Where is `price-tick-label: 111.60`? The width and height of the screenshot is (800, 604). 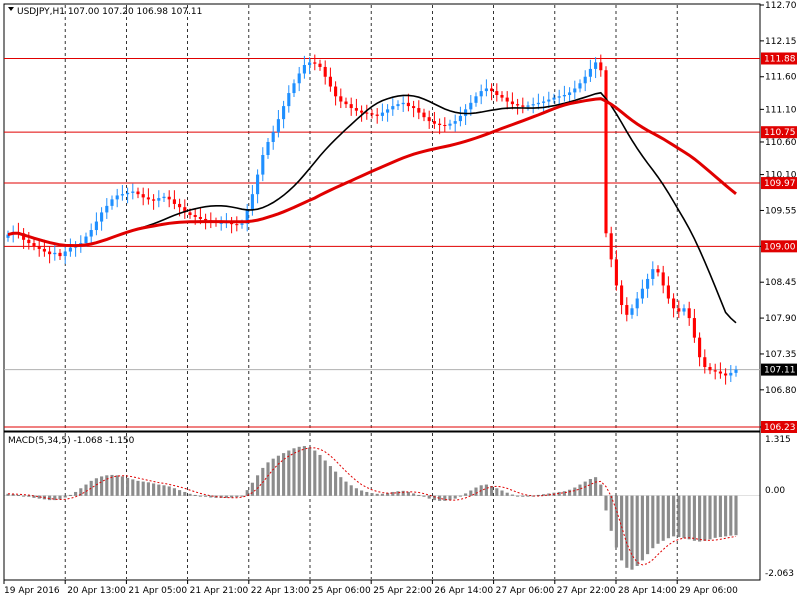
price-tick-label: 111.60 is located at coordinates (781, 78).